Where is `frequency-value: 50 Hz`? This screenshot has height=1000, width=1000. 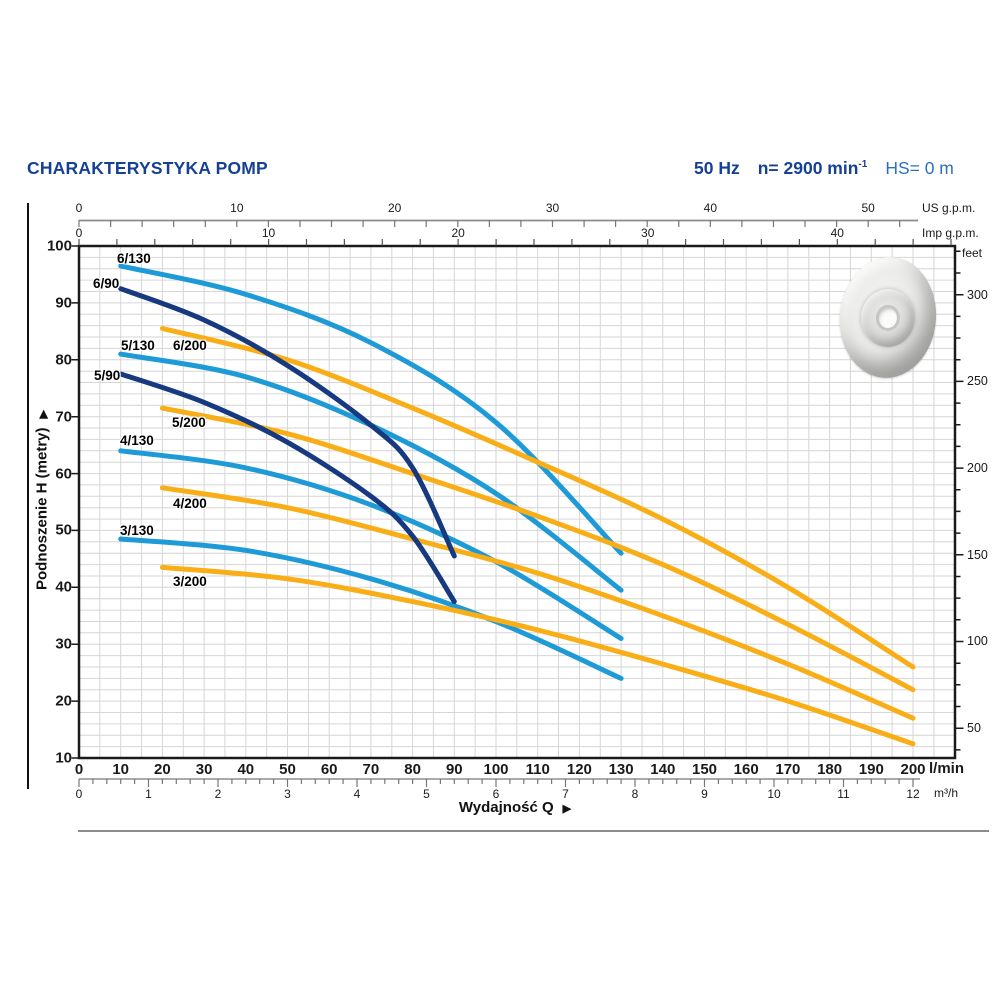 frequency-value: 50 Hz is located at coordinates (717, 168).